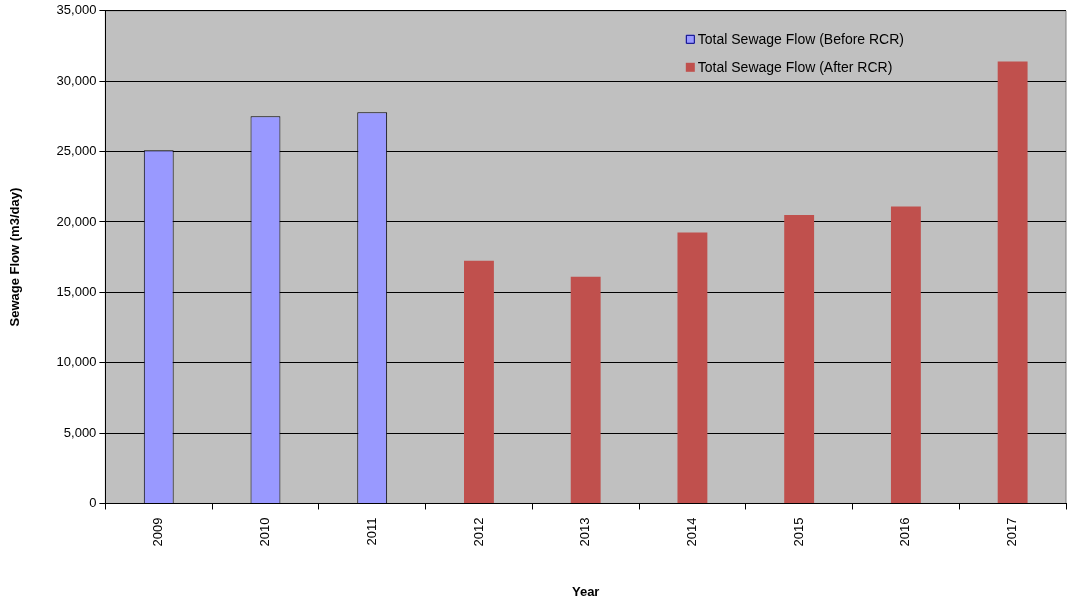 The image size is (1070, 606). Describe the element at coordinates (585, 532) in the screenshot. I see `x-tick-label: 2013` at that location.